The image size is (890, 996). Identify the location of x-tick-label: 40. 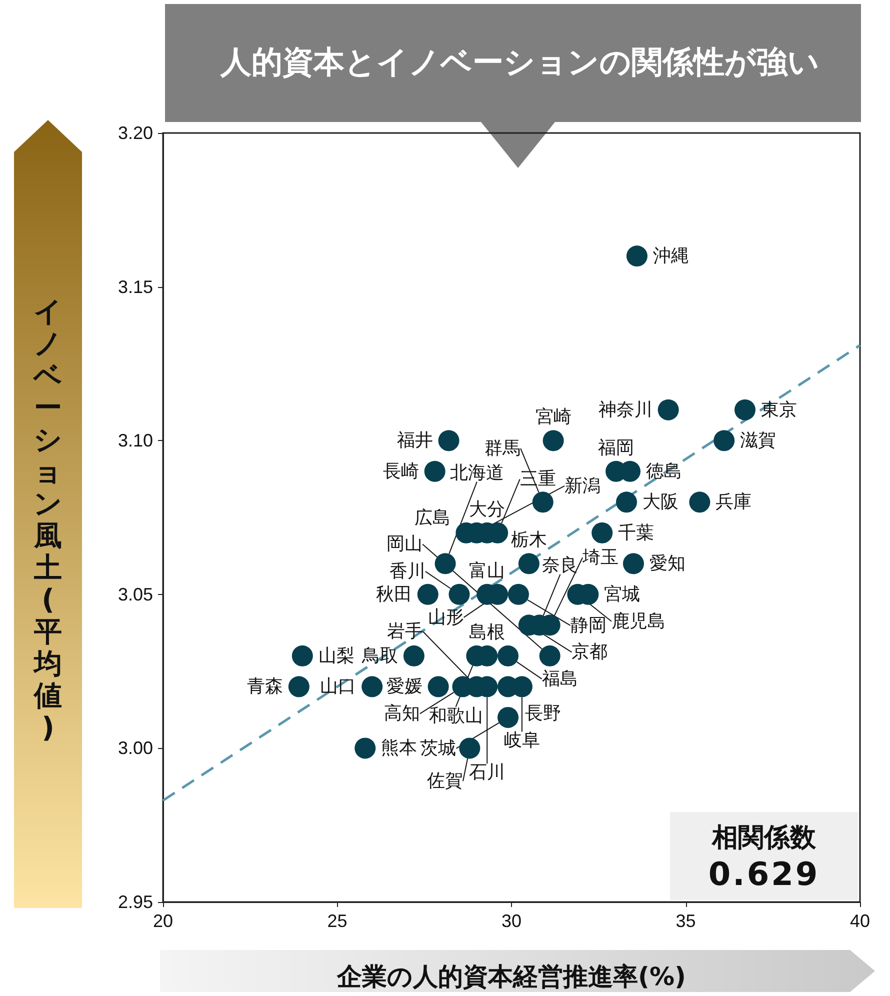
(860, 921).